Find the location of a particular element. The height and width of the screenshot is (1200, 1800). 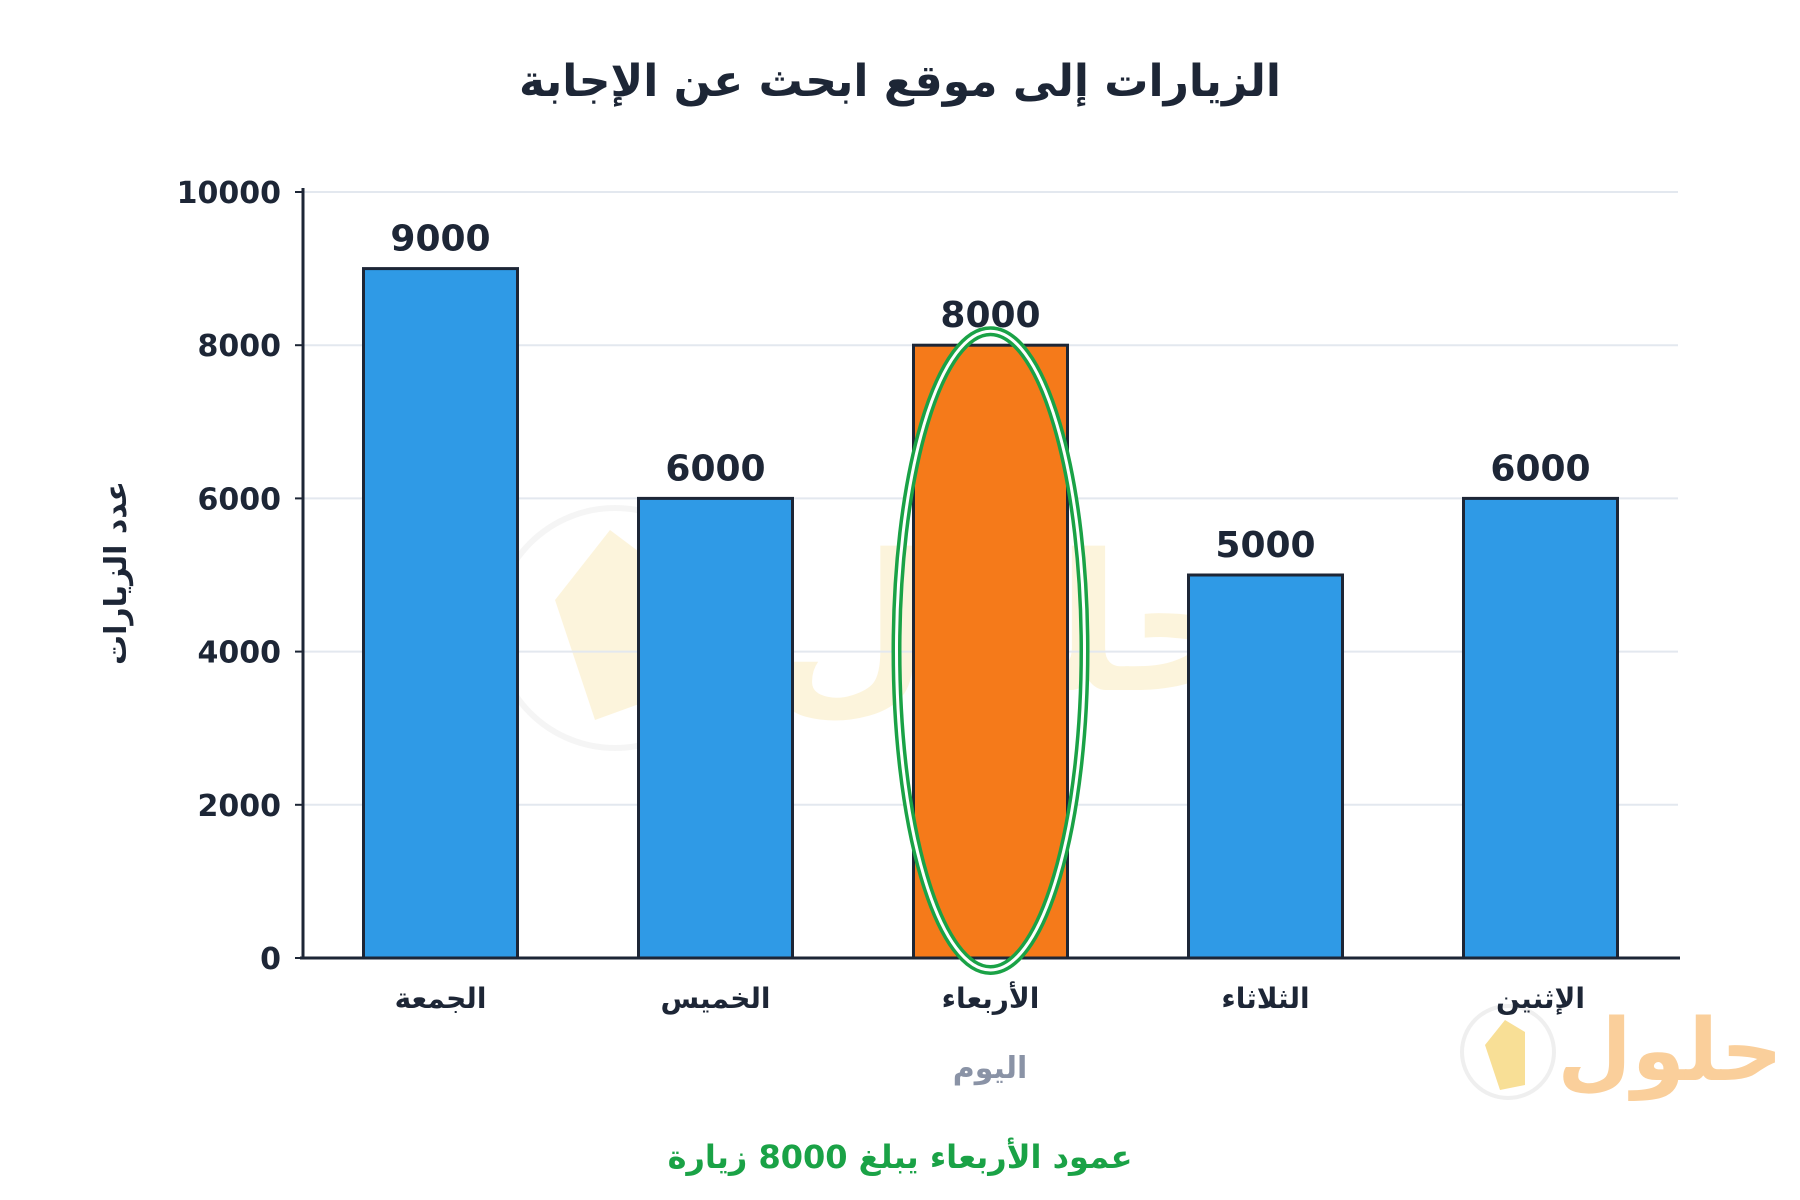

y-tick-label: 0 is located at coordinates (270, 959).